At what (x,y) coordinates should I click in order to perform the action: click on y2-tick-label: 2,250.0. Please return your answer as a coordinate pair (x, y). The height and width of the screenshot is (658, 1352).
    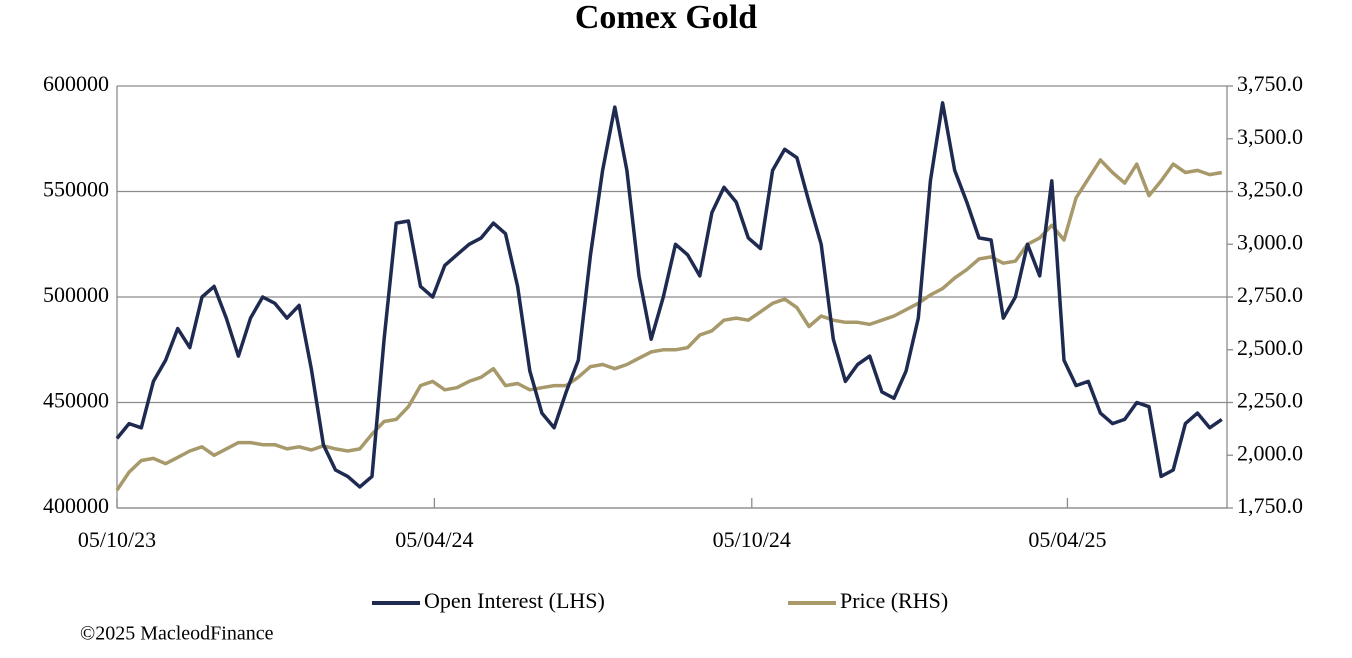
    Looking at the image, I should click on (1270, 400).